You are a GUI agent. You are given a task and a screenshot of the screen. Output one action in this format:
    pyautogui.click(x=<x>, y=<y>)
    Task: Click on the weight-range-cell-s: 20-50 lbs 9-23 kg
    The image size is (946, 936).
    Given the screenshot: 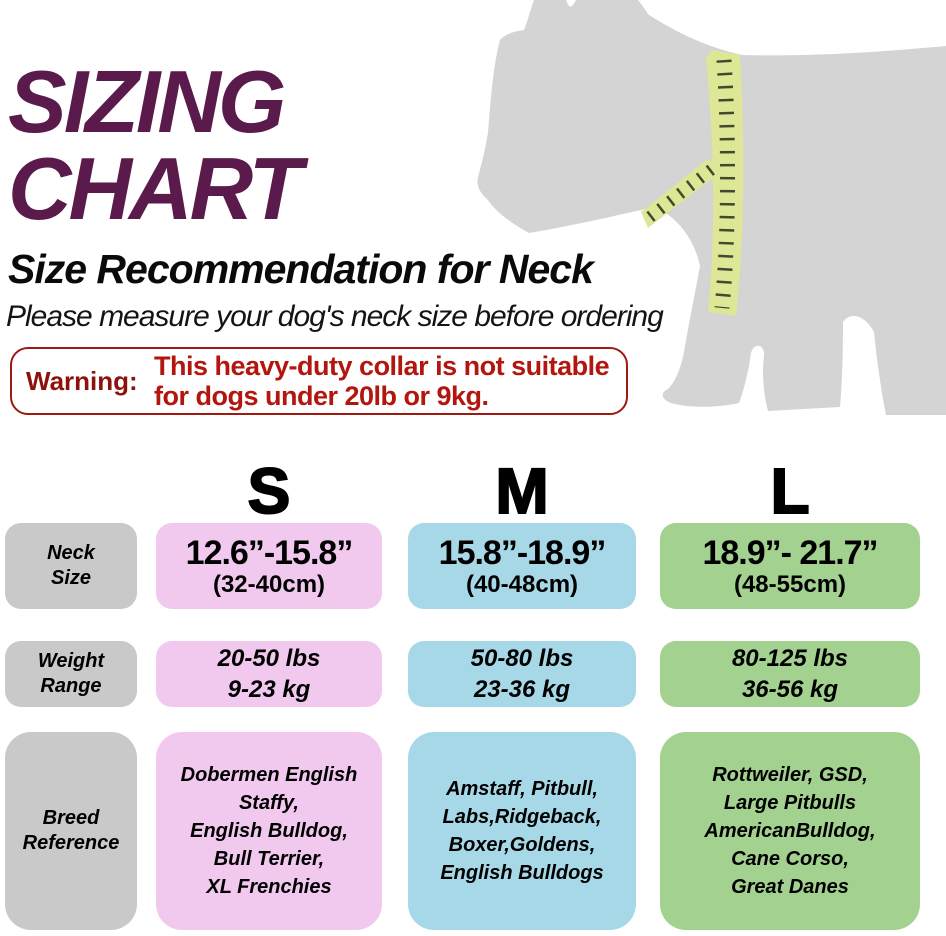 What is the action you would take?
    pyautogui.click(x=269, y=674)
    